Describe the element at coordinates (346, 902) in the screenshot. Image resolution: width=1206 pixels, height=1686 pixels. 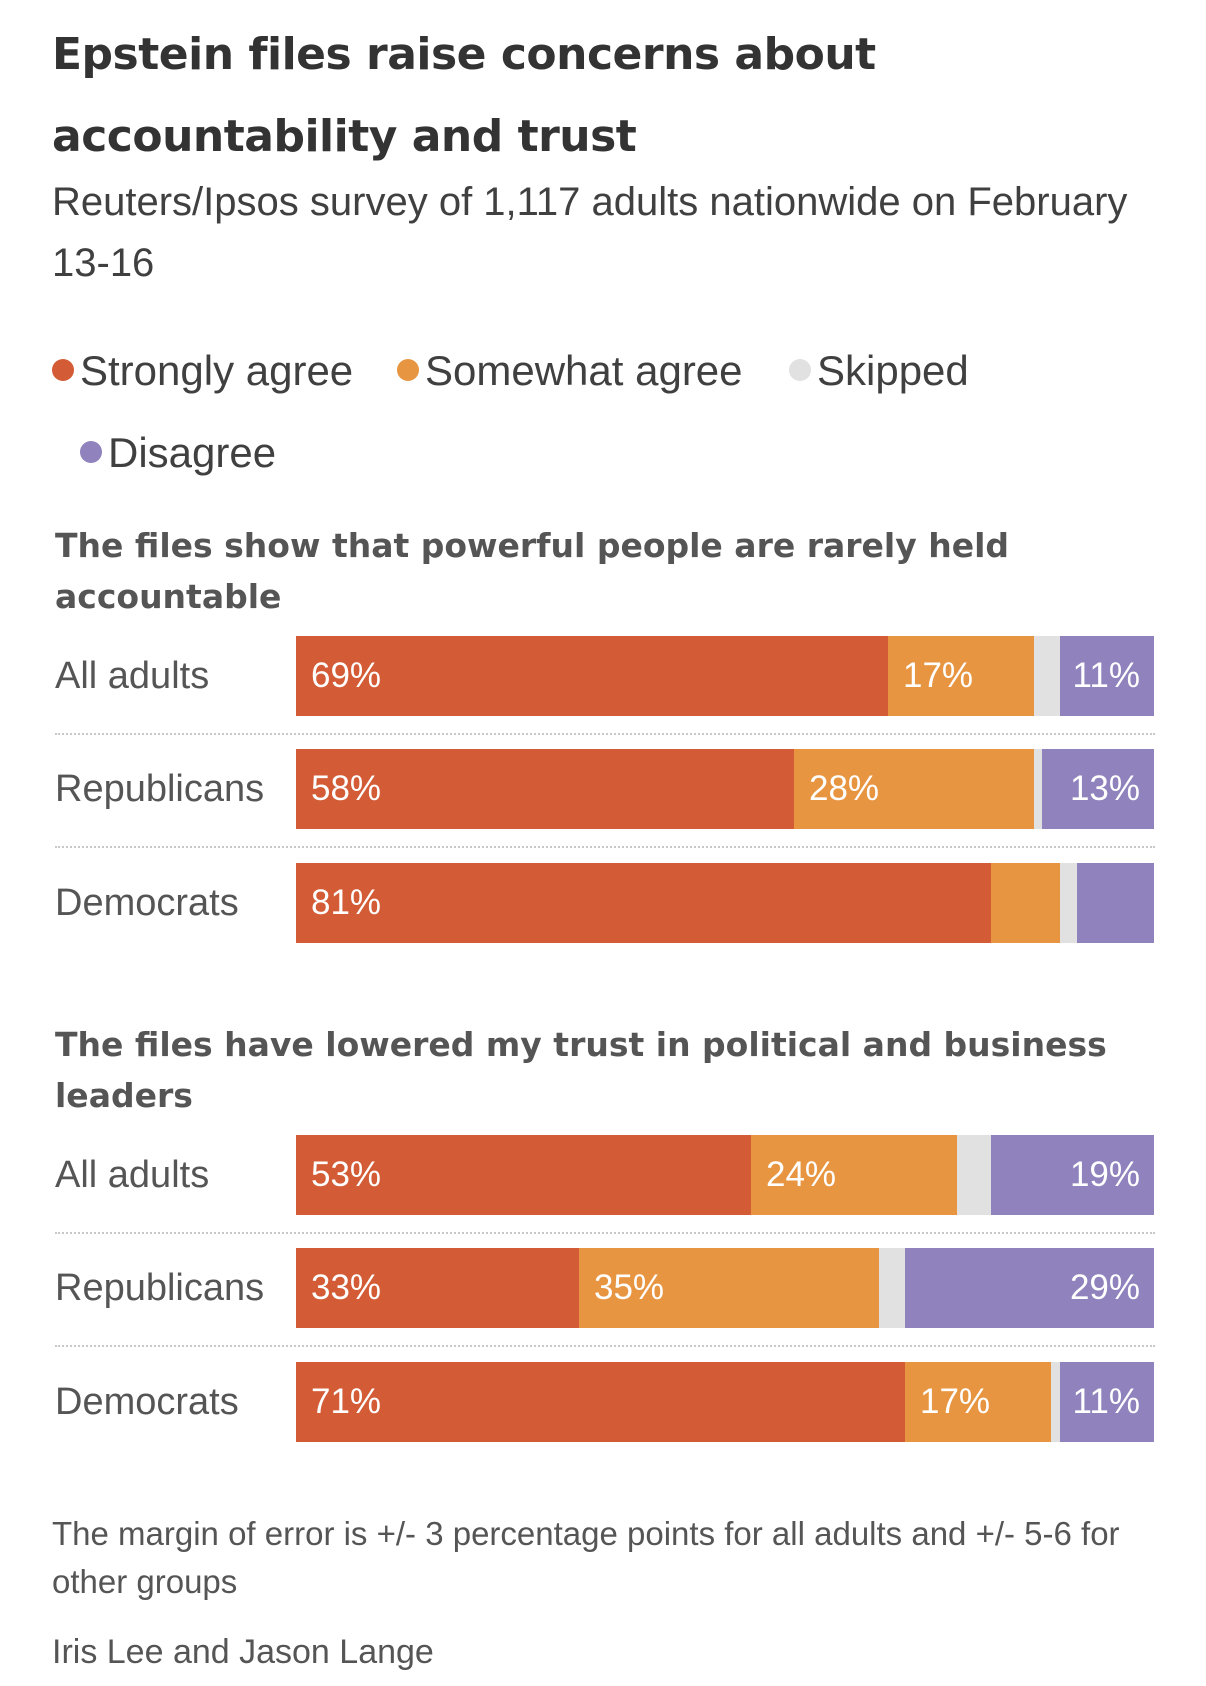
I see `data-label: 81%` at that location.